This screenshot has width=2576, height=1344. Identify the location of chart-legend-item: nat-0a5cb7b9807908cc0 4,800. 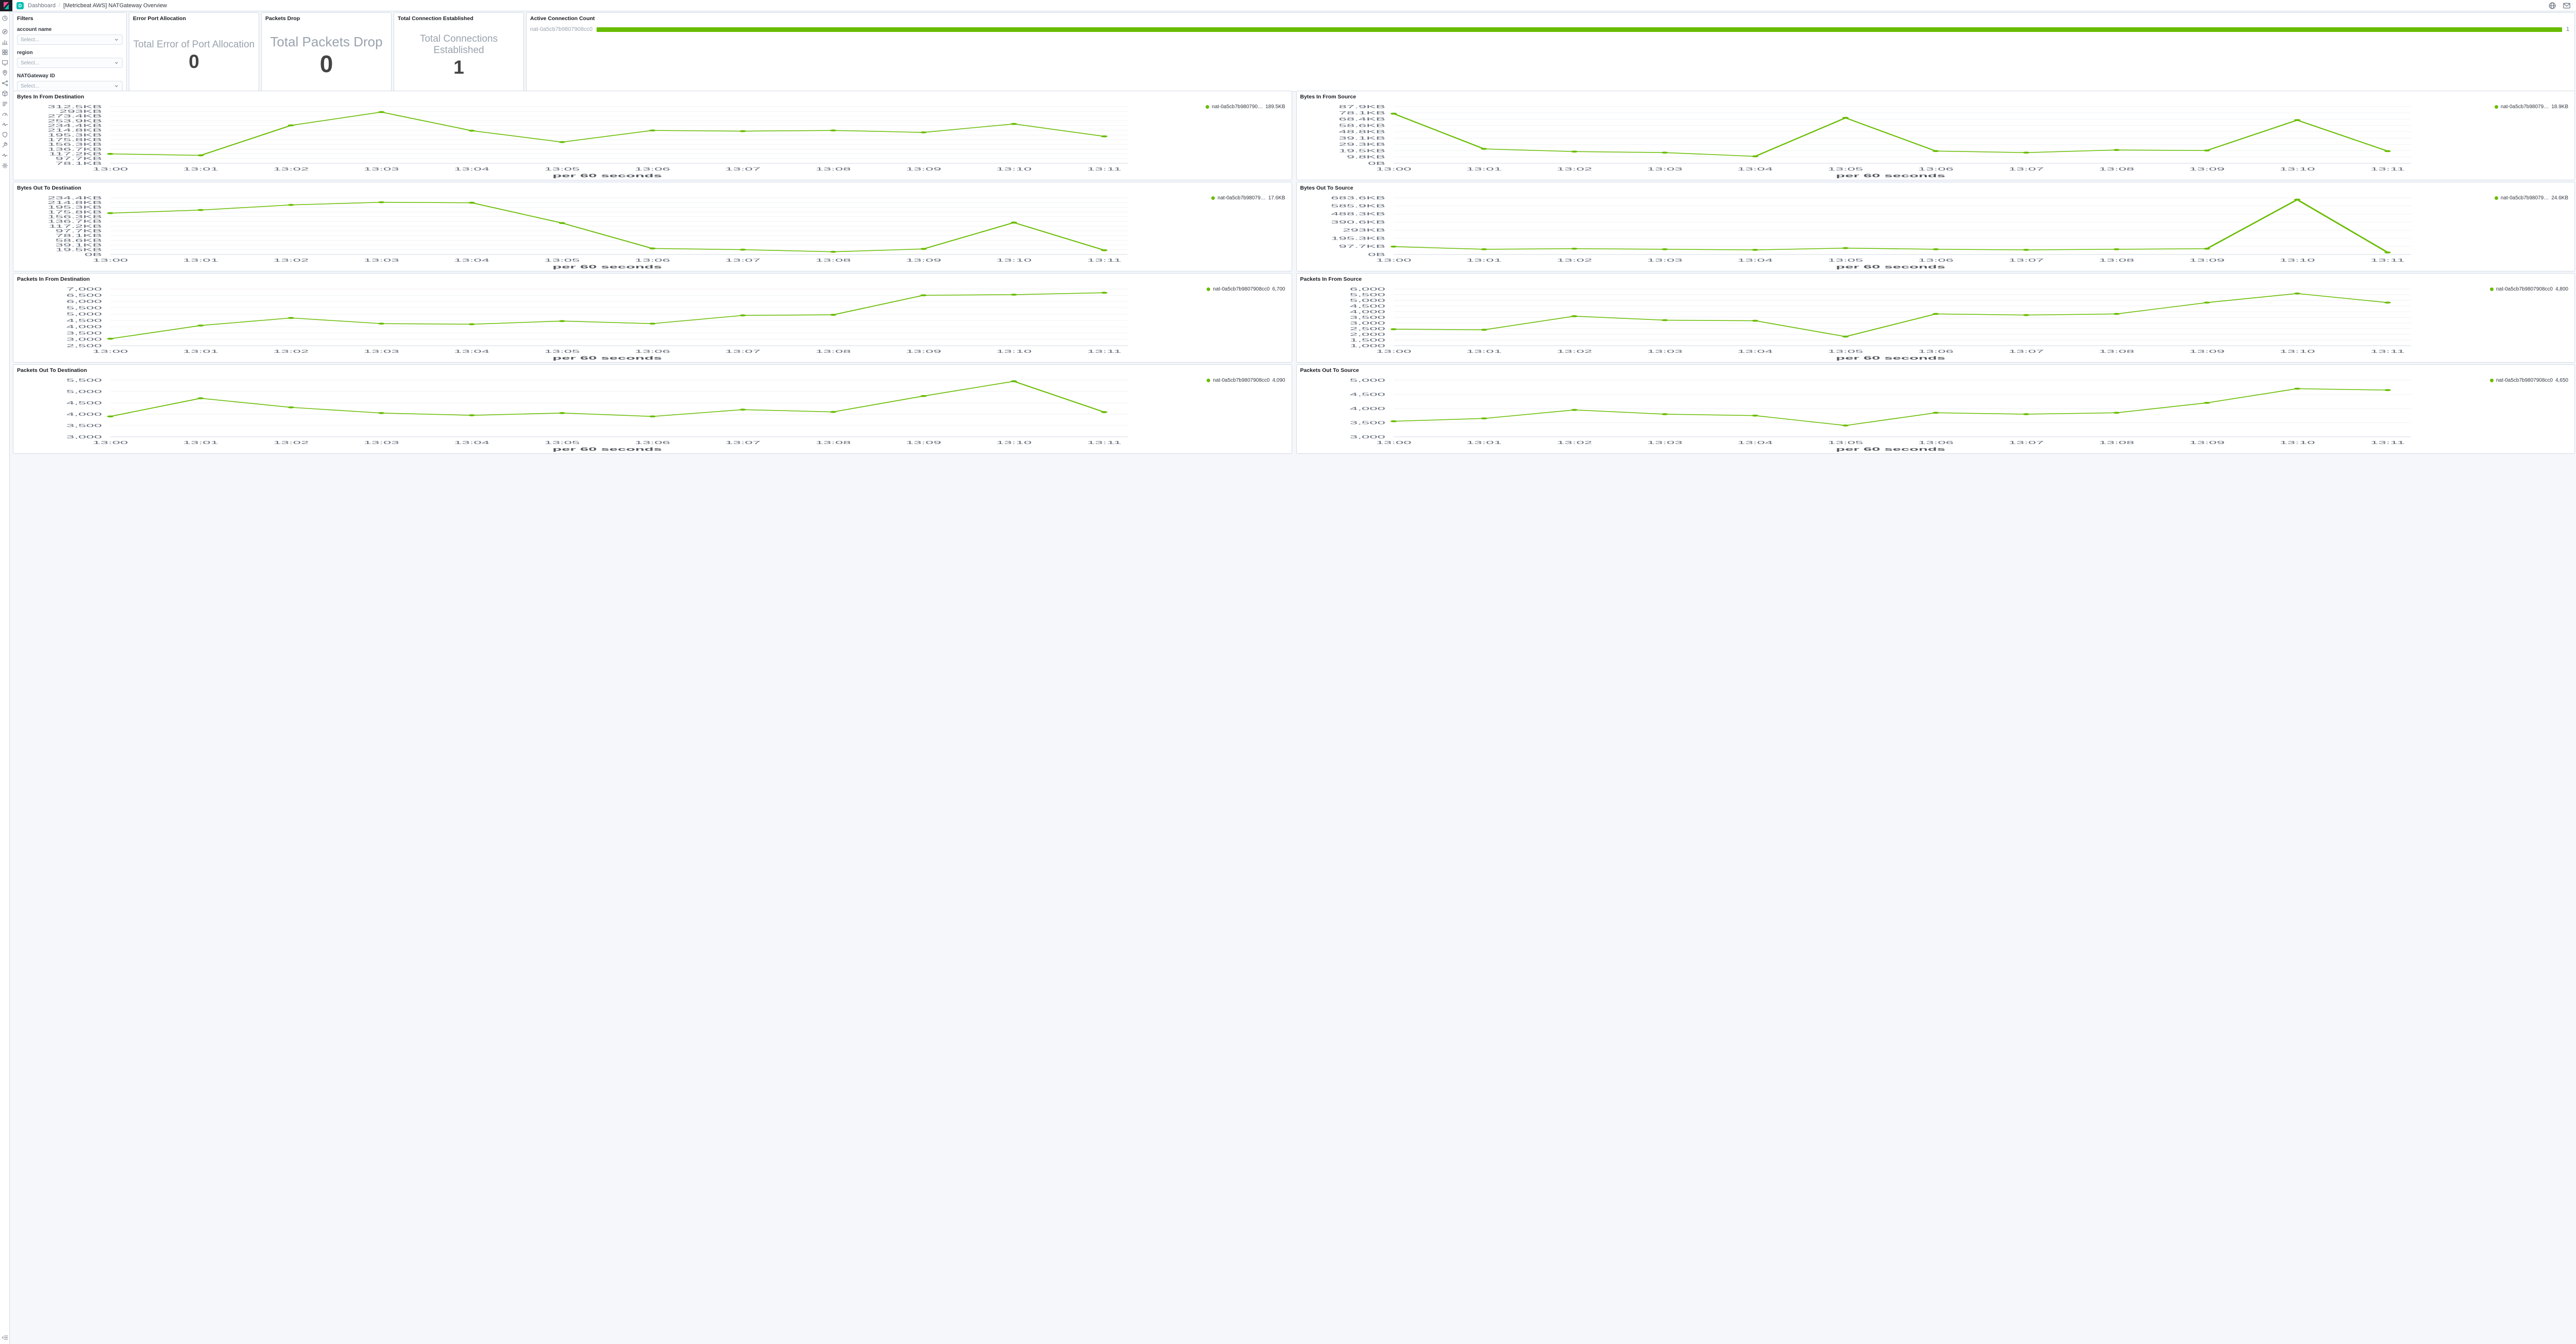
(2528, 289).